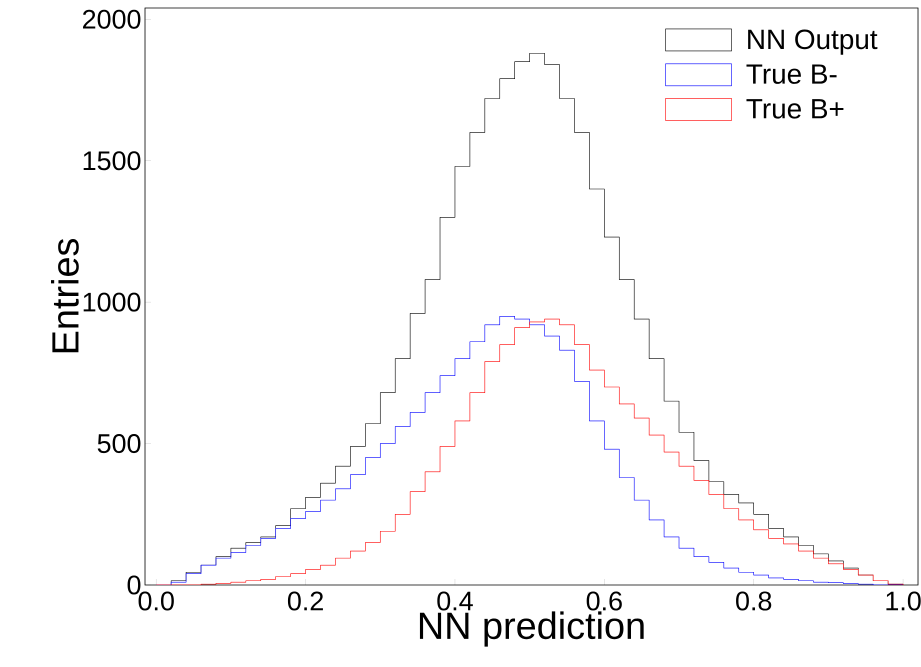 This screenshot has height=667, width=921. Describe the element at coordinates (754, 601) in the screenshot. I see `x-tick-label: 0.8` at that location.